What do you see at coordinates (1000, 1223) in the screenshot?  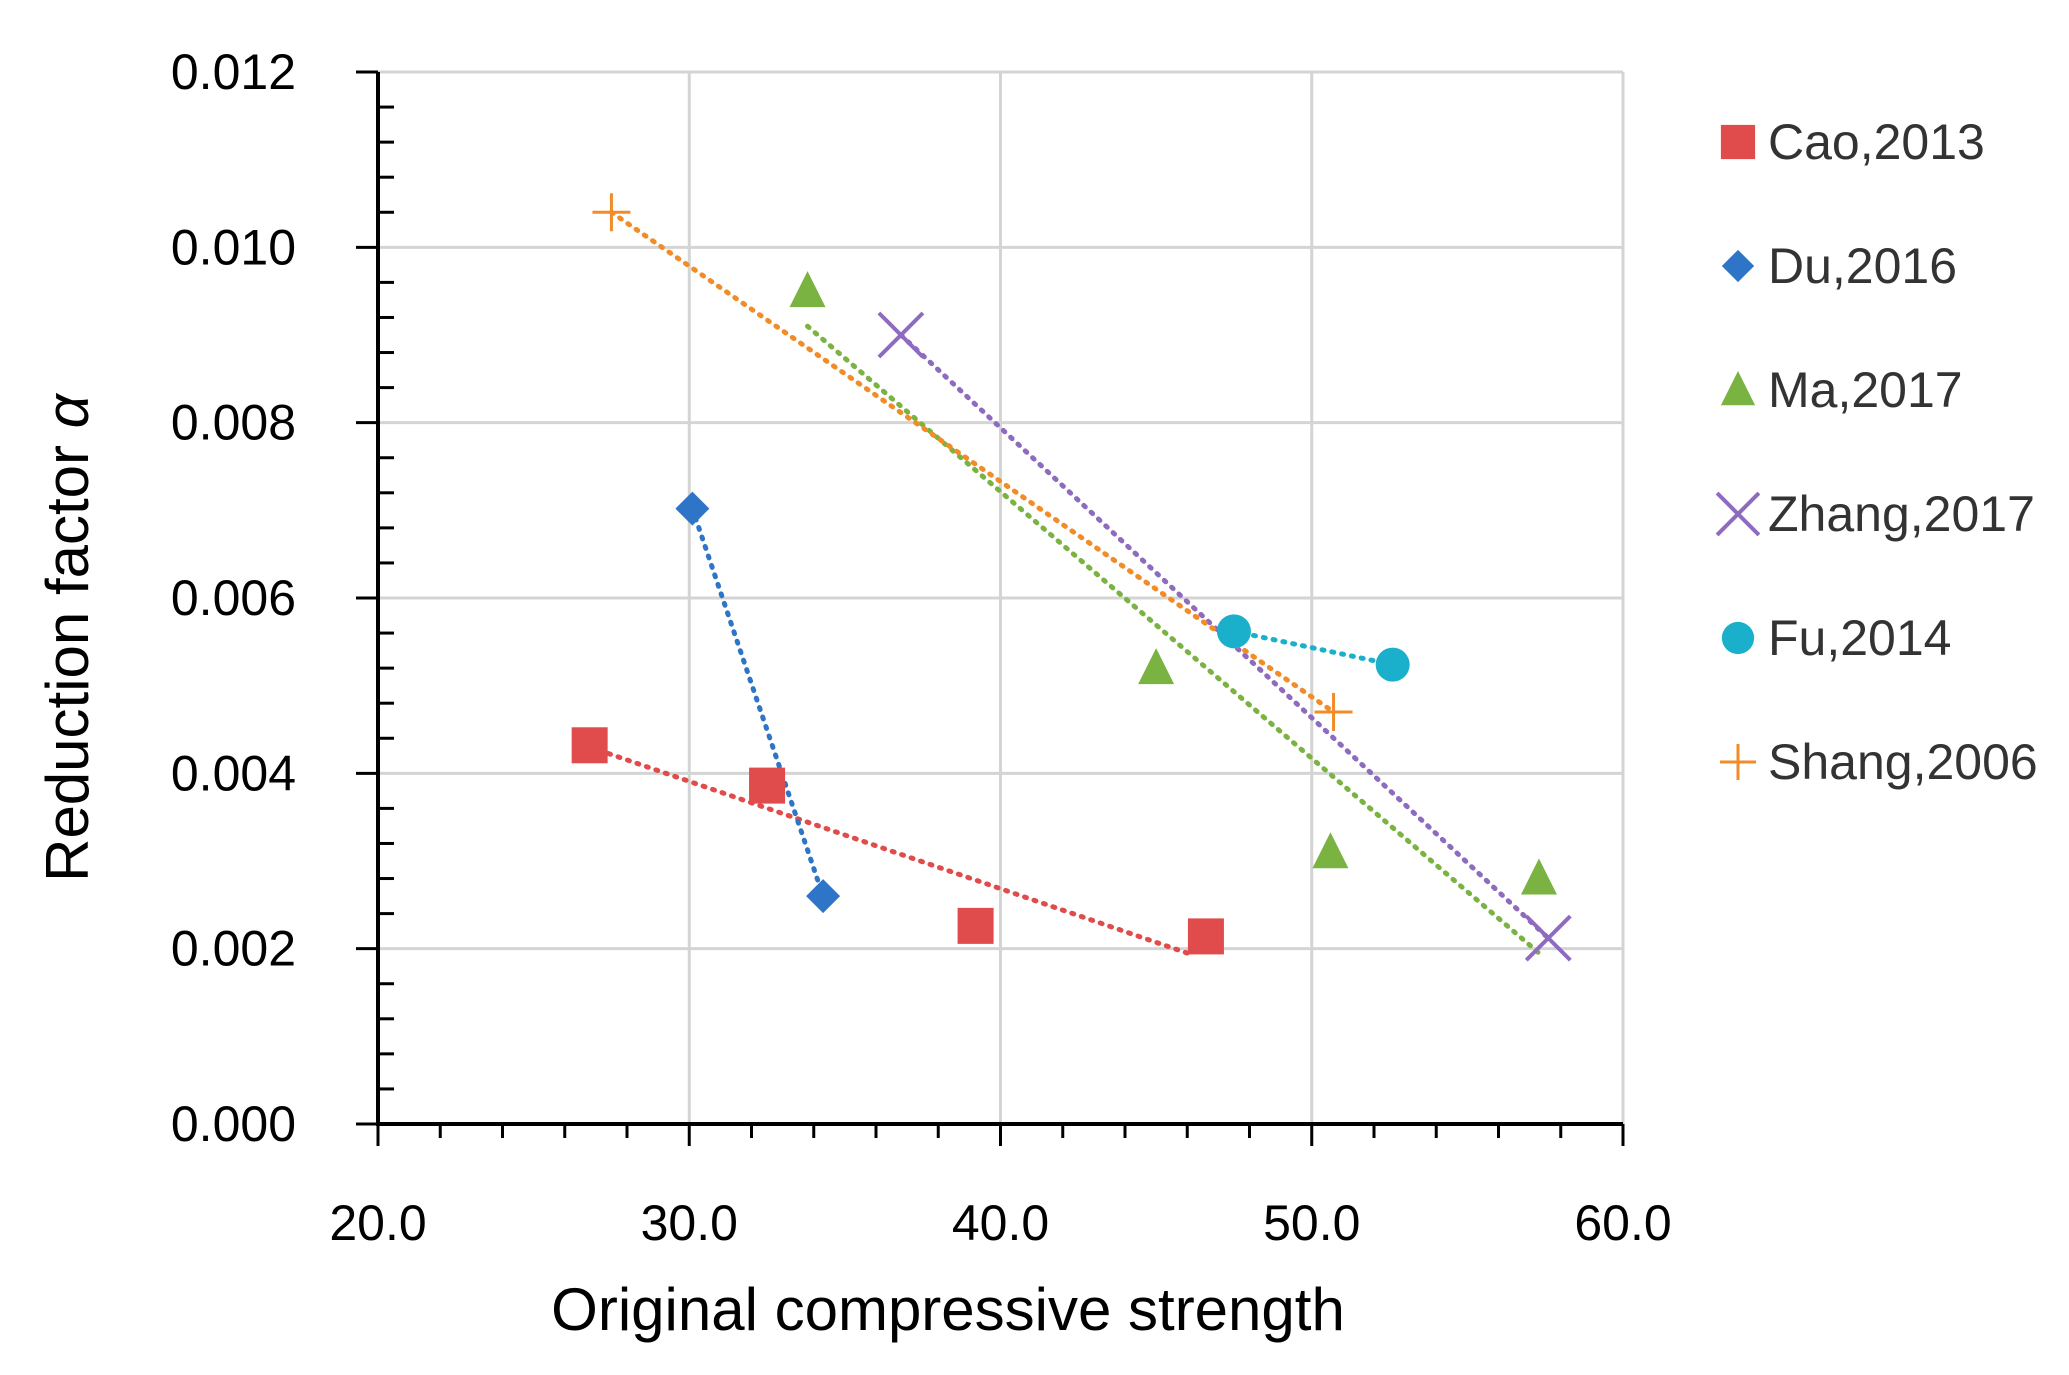 I see `x-tick-label: 40.0` at bounding box center [1000, 1223].